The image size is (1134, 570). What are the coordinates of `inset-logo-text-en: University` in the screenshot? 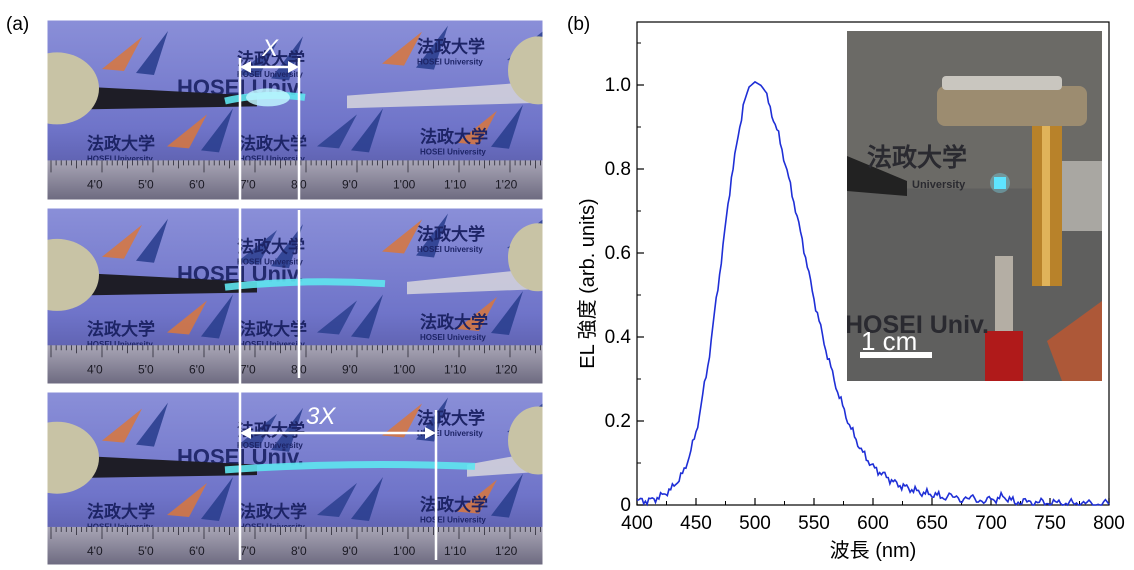 It's located at (939, 185).